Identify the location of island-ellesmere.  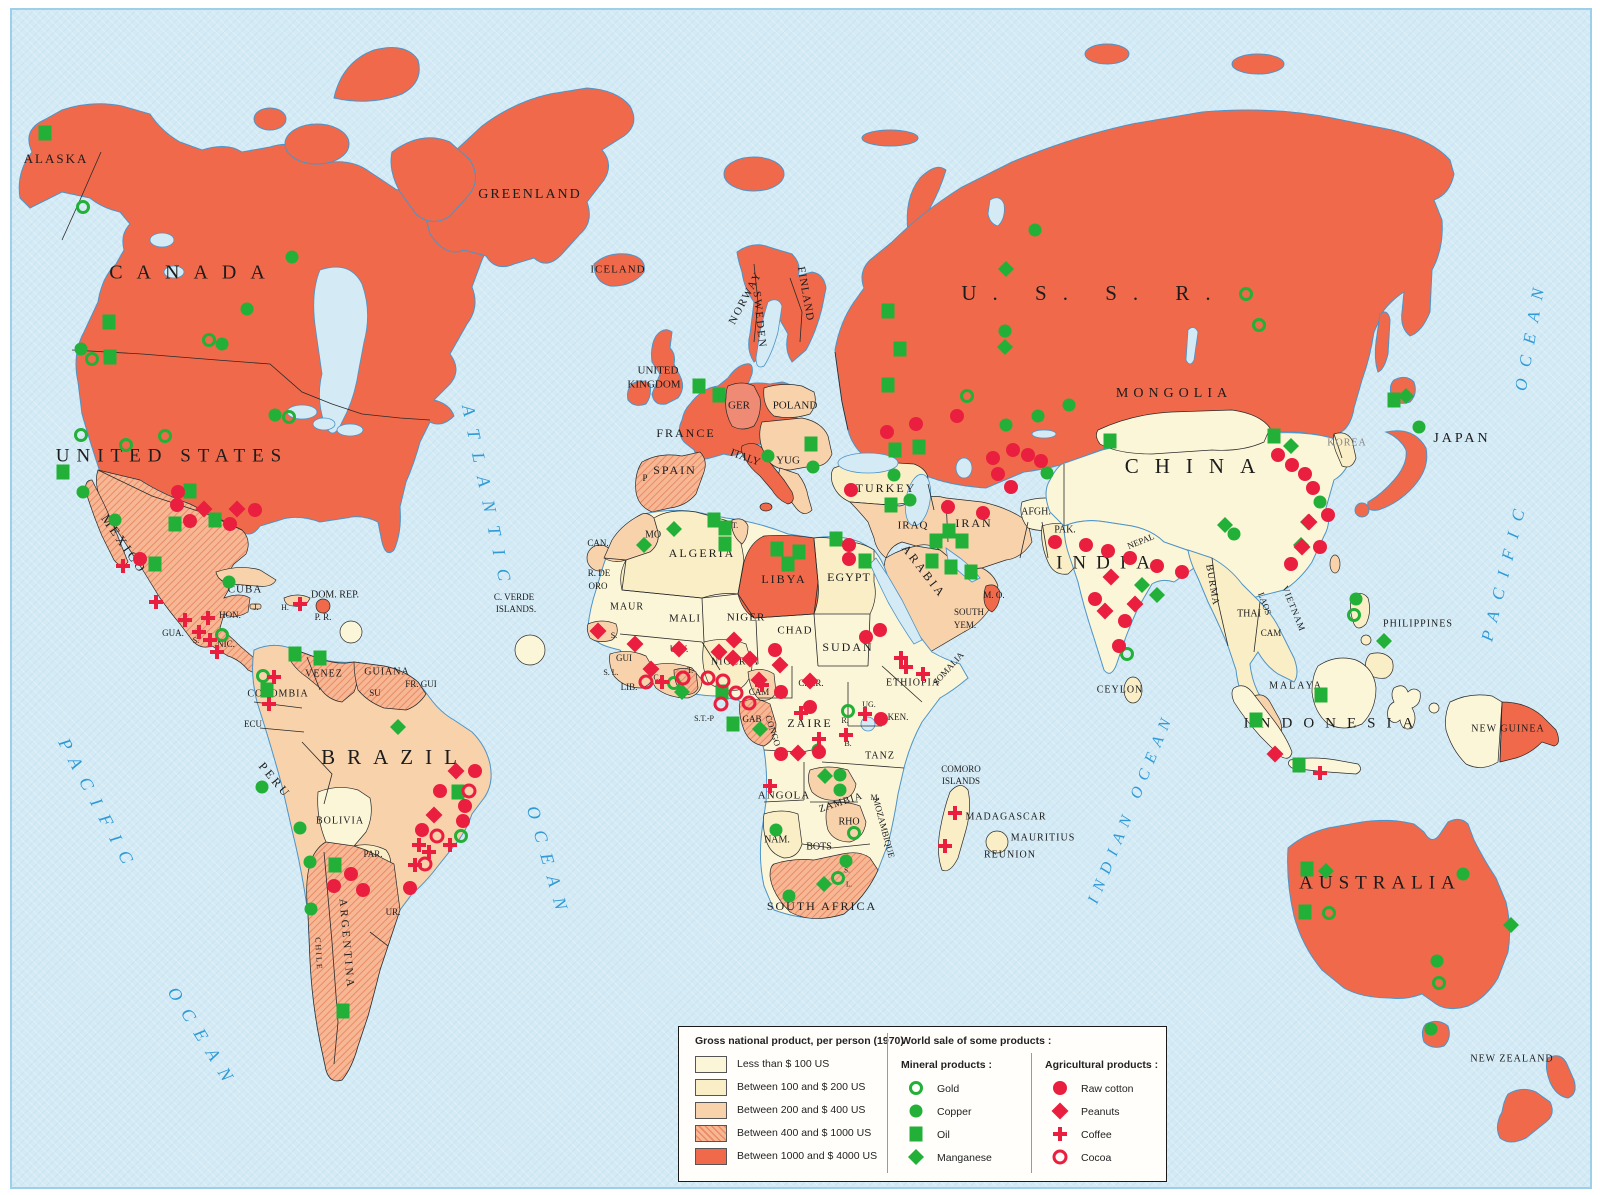
(376, 74).